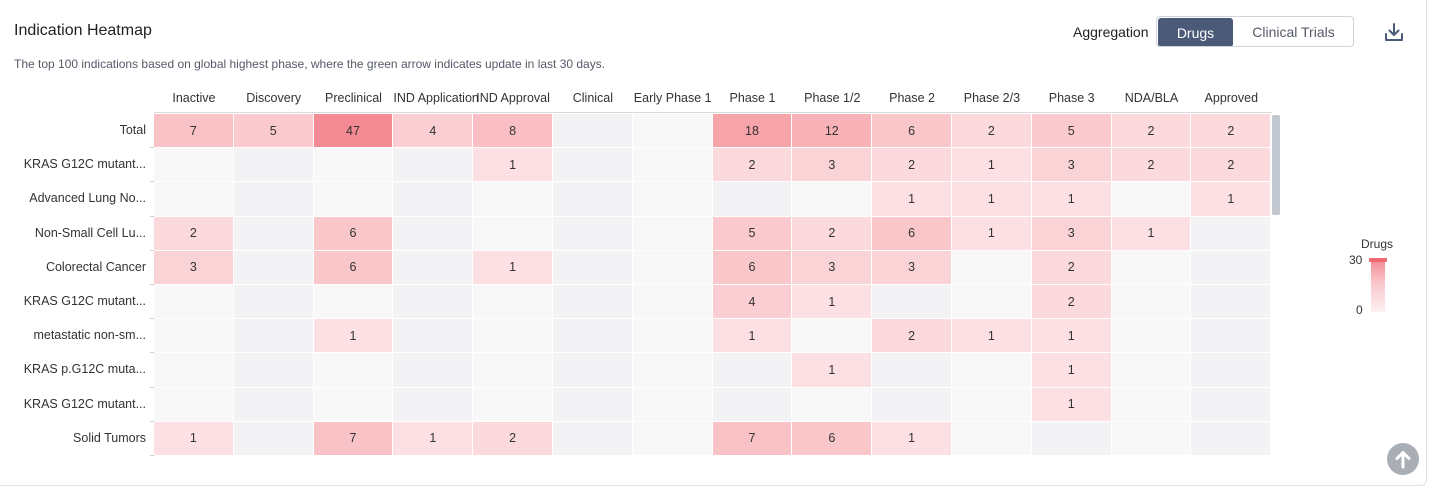 This screenshot has height=490, width=1432. Describe the element at coordinates (1195, 32) in the screenshot. I see `aggregation-option-drugs: Drugs` at that location.